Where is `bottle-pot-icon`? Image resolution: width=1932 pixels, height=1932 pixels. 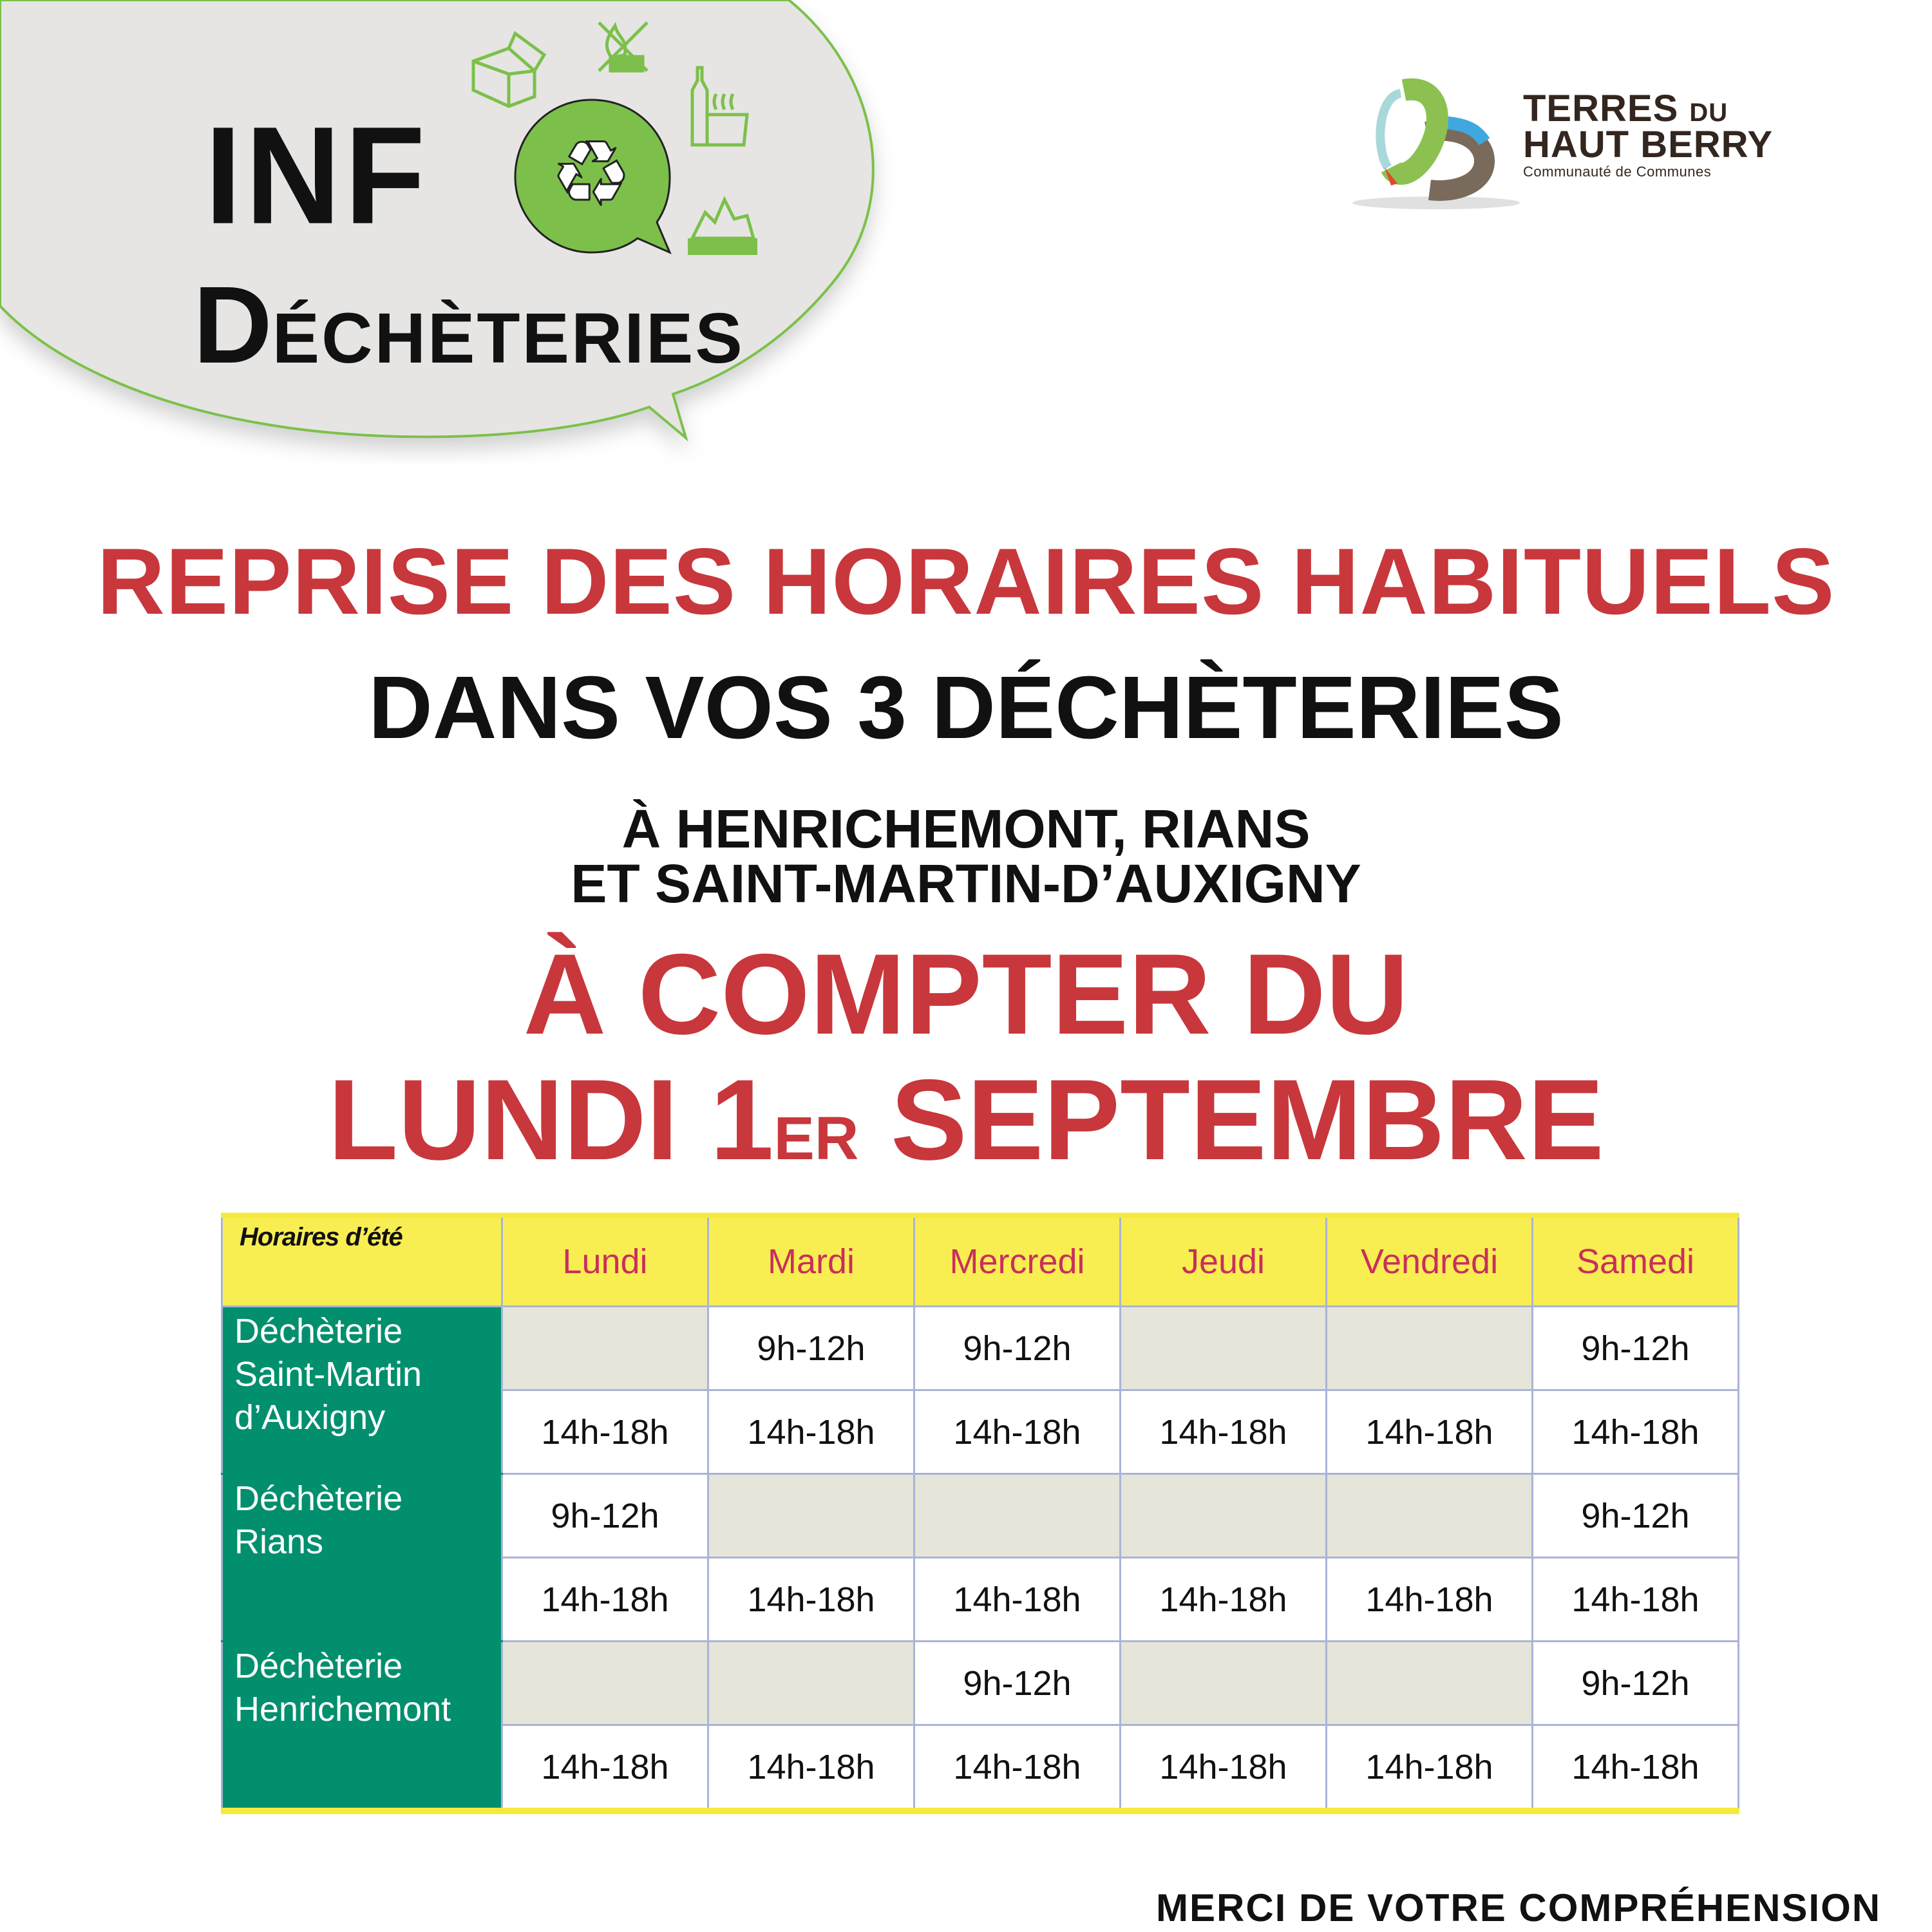 bottle-pot-icon is located at coordinates (719, 107).